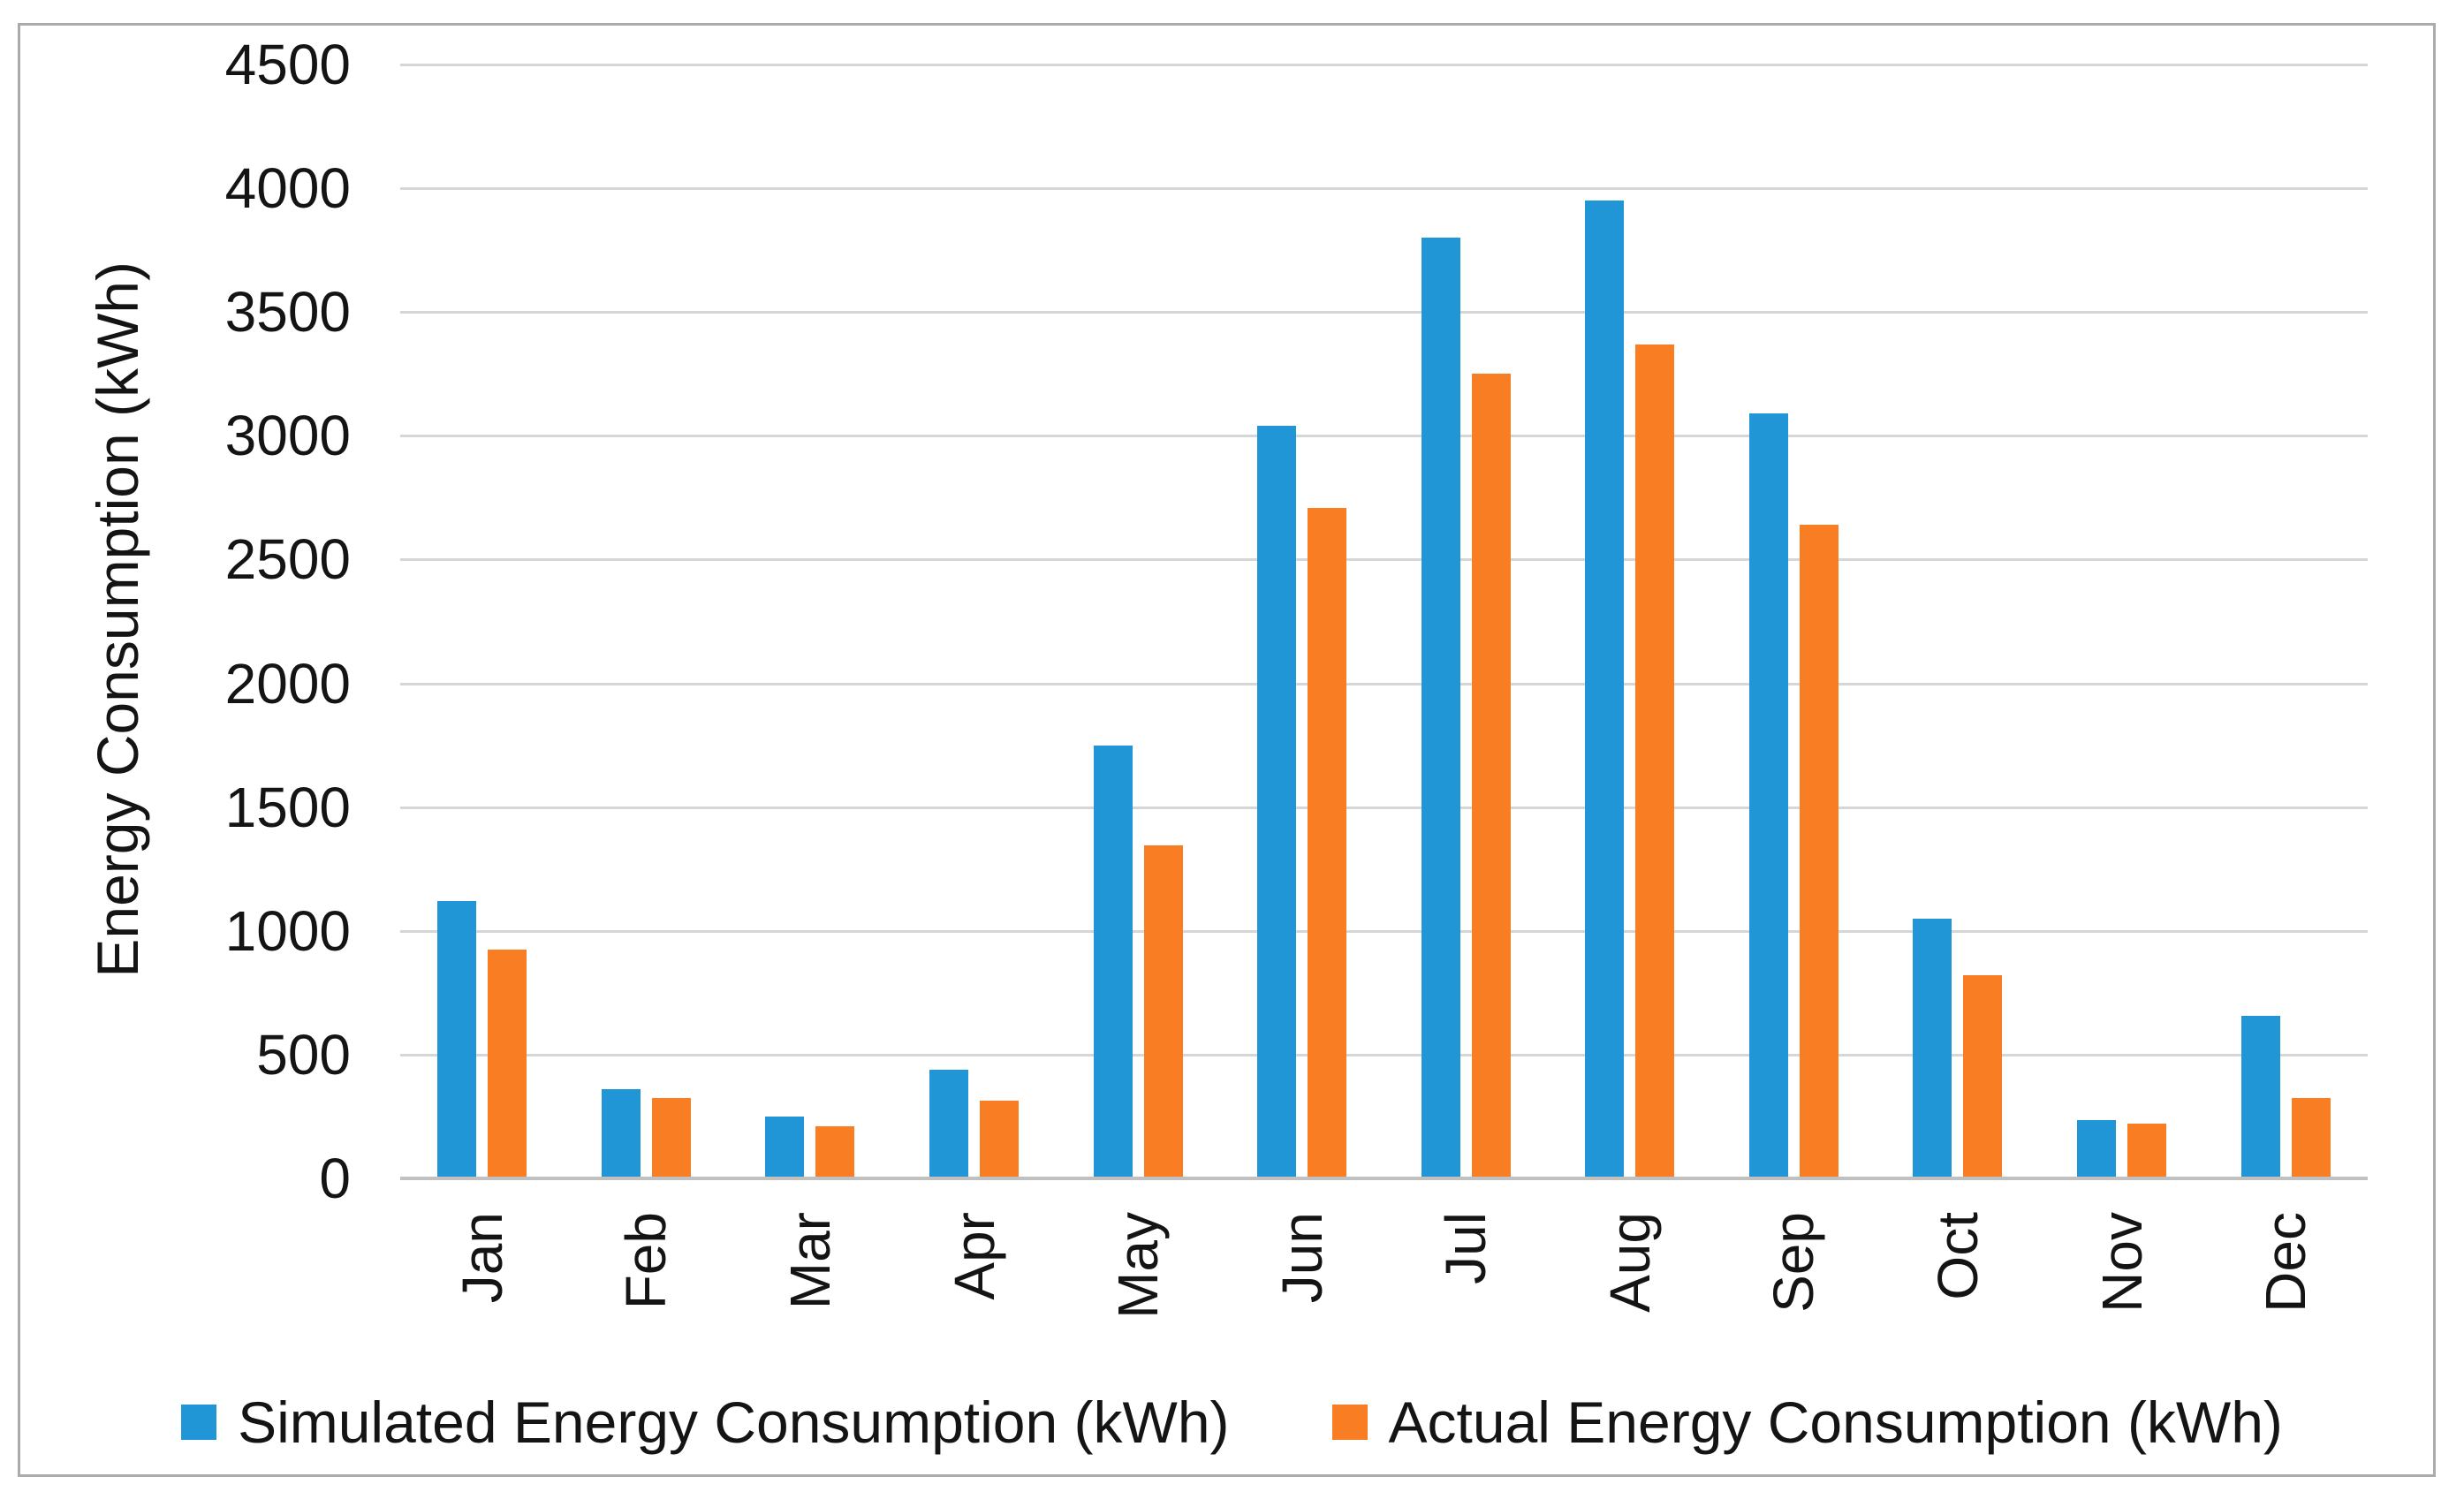 This screenshot has width=2464, height=1507. Describe the element at coordinates (1655, 761) in the screenshot. I see `bar-actual-aug` at that location.